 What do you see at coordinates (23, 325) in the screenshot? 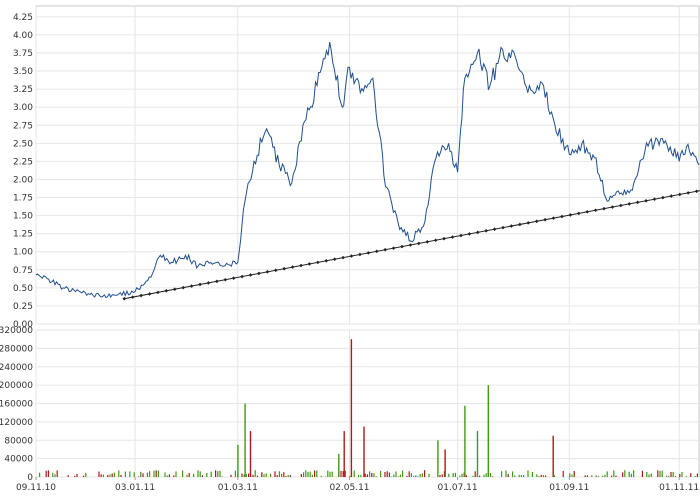
I see `price-y-tick-label: 0.00` at bounding box center [23, 325].